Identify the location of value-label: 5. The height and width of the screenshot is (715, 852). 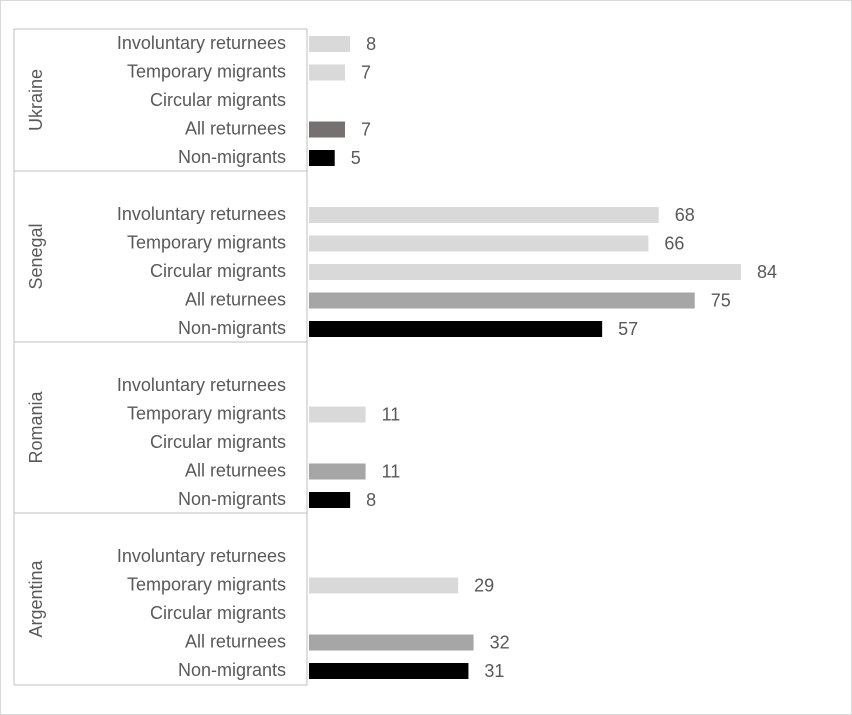
(356, 158).